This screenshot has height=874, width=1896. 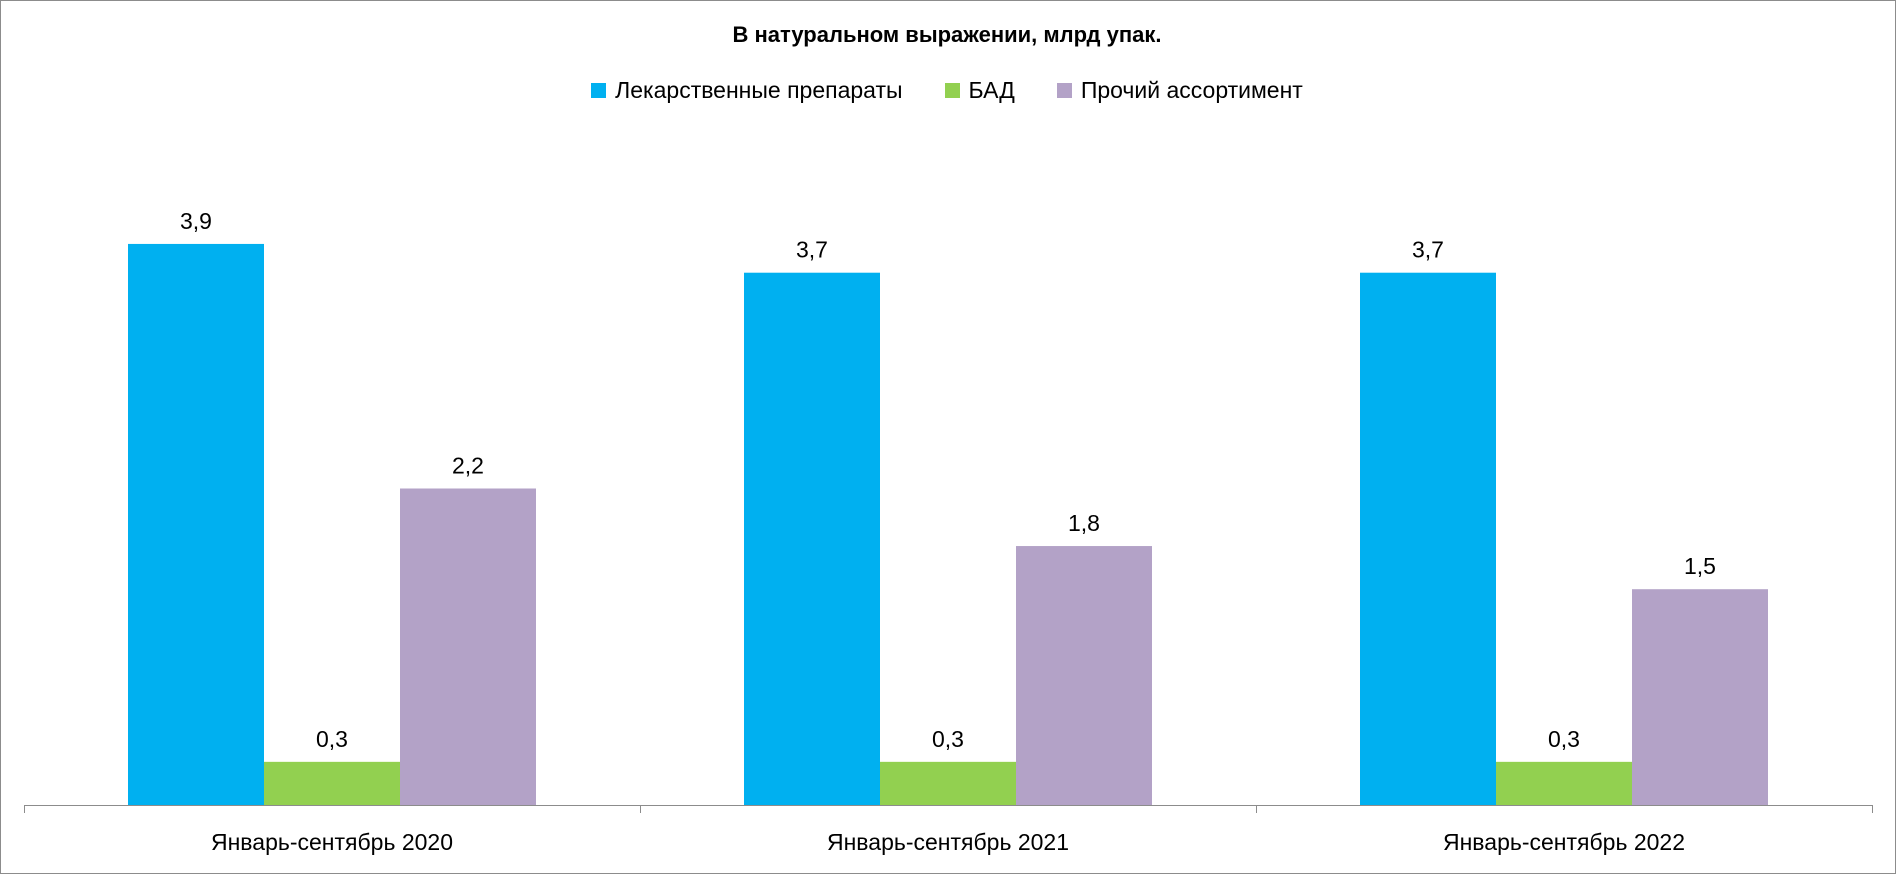 What do you see at coordinates (332, 739) in the screenshot?
I see `data-label-1-0: 0,3` at bounding box center [332, 739].